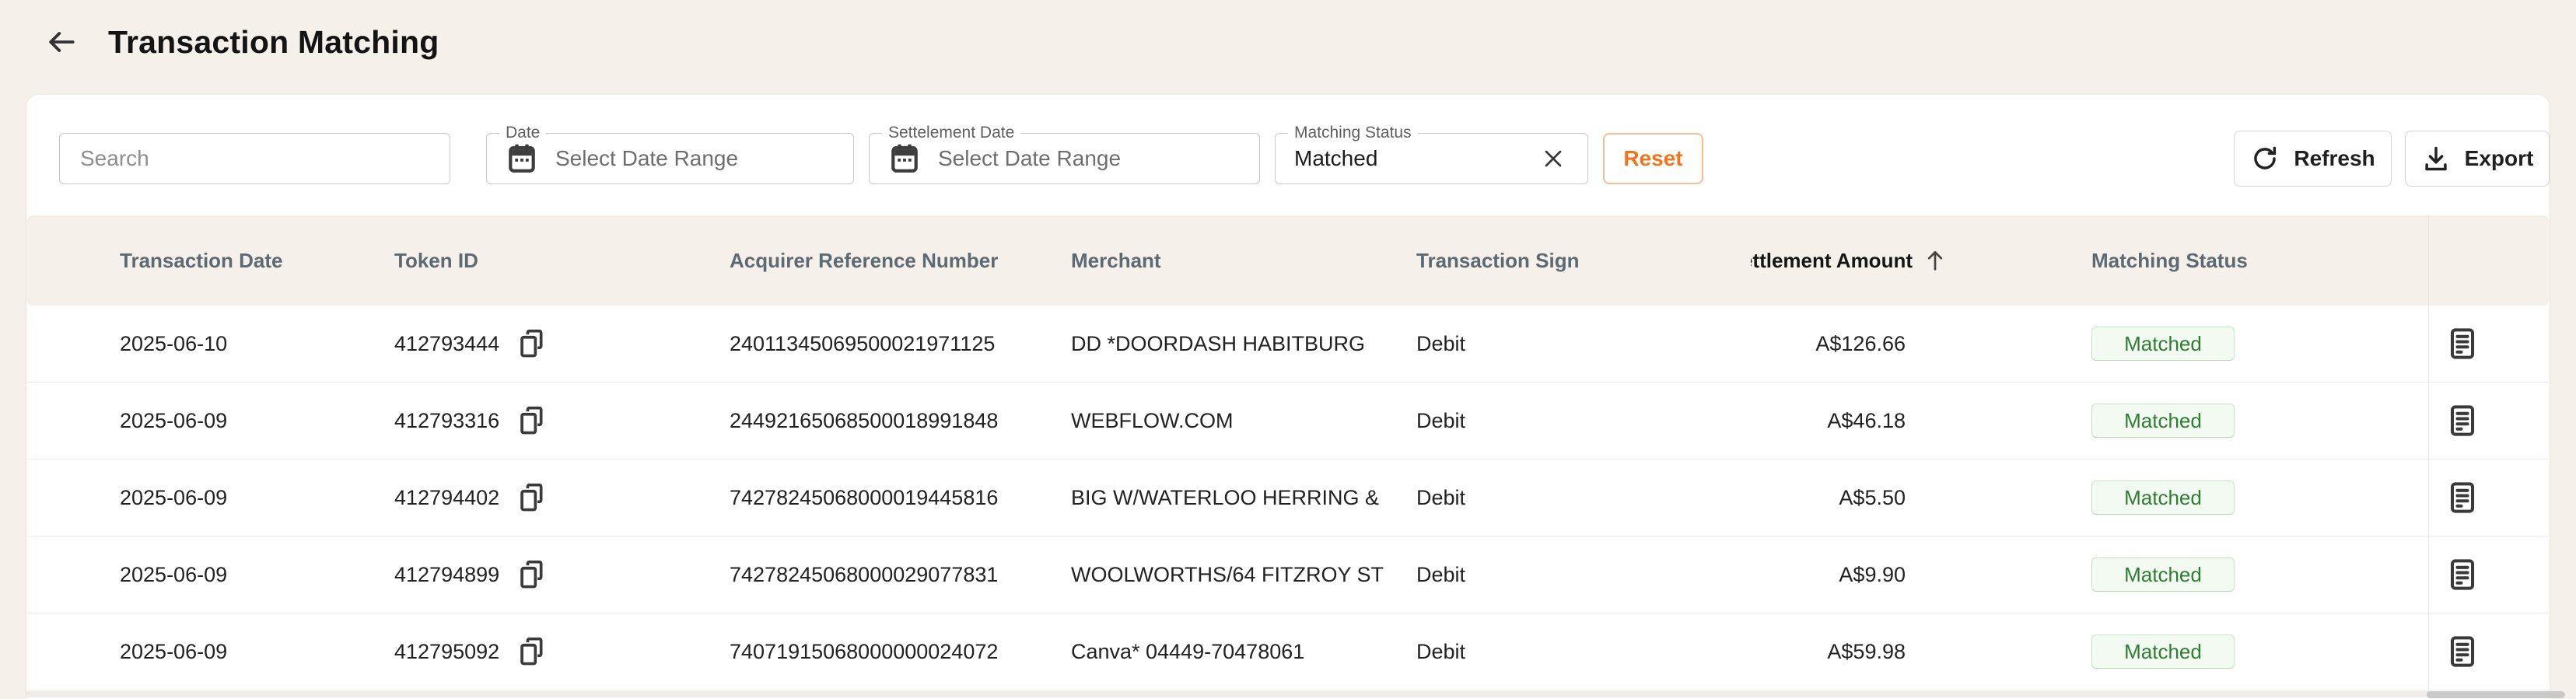  Describe the element at coordinates (1116, 260) in the screenshot. I see `column-header-merchant: Merchant` at that location.